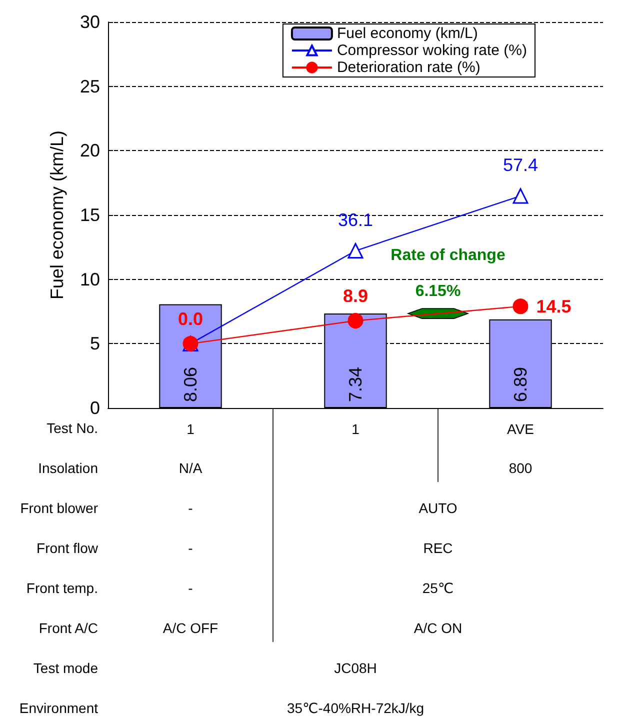 The height and width of the screenshot is (720, 625). I want to click on y-tick-label: 25, so click(90, 86).